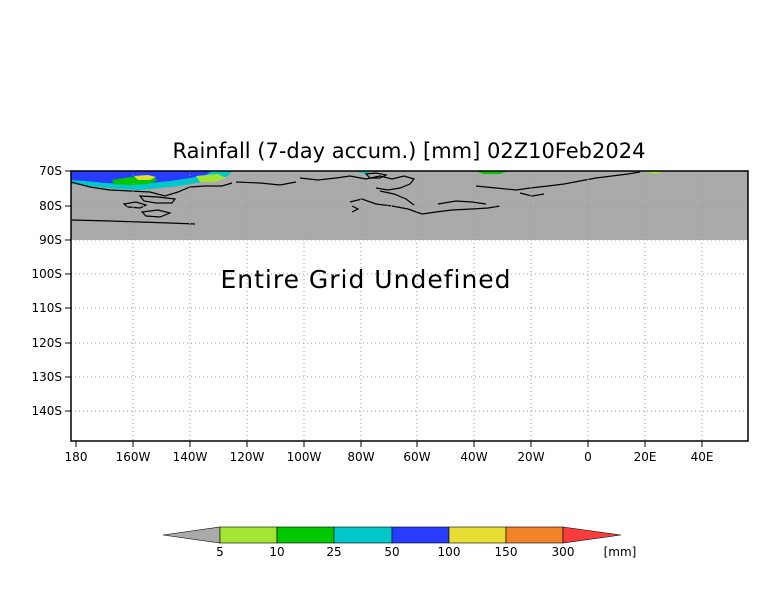  I want to click on colorbar: 5 10 25 50 100 150 300 [mm], so click(399, 542).